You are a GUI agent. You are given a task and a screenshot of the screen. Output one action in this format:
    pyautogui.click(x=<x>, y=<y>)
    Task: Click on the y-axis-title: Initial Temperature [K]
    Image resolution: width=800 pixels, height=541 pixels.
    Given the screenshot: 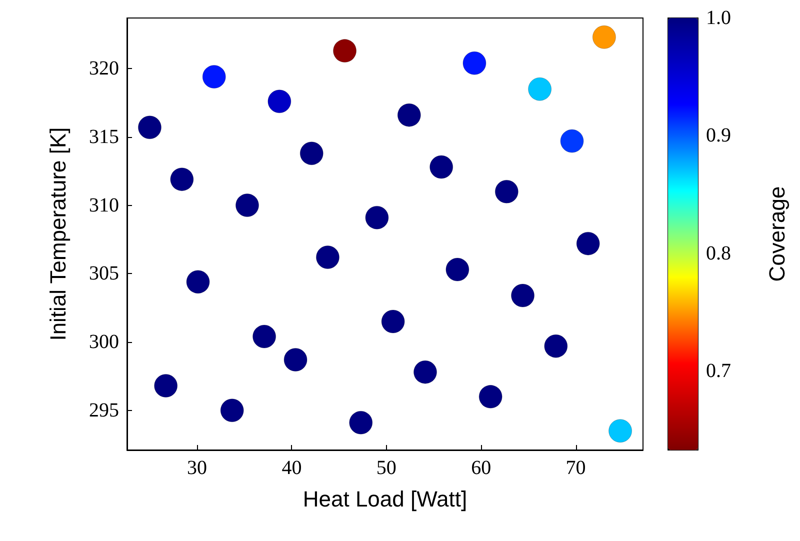 What is the action you would take?
    pyautogui.click(x=58, y=234)
    